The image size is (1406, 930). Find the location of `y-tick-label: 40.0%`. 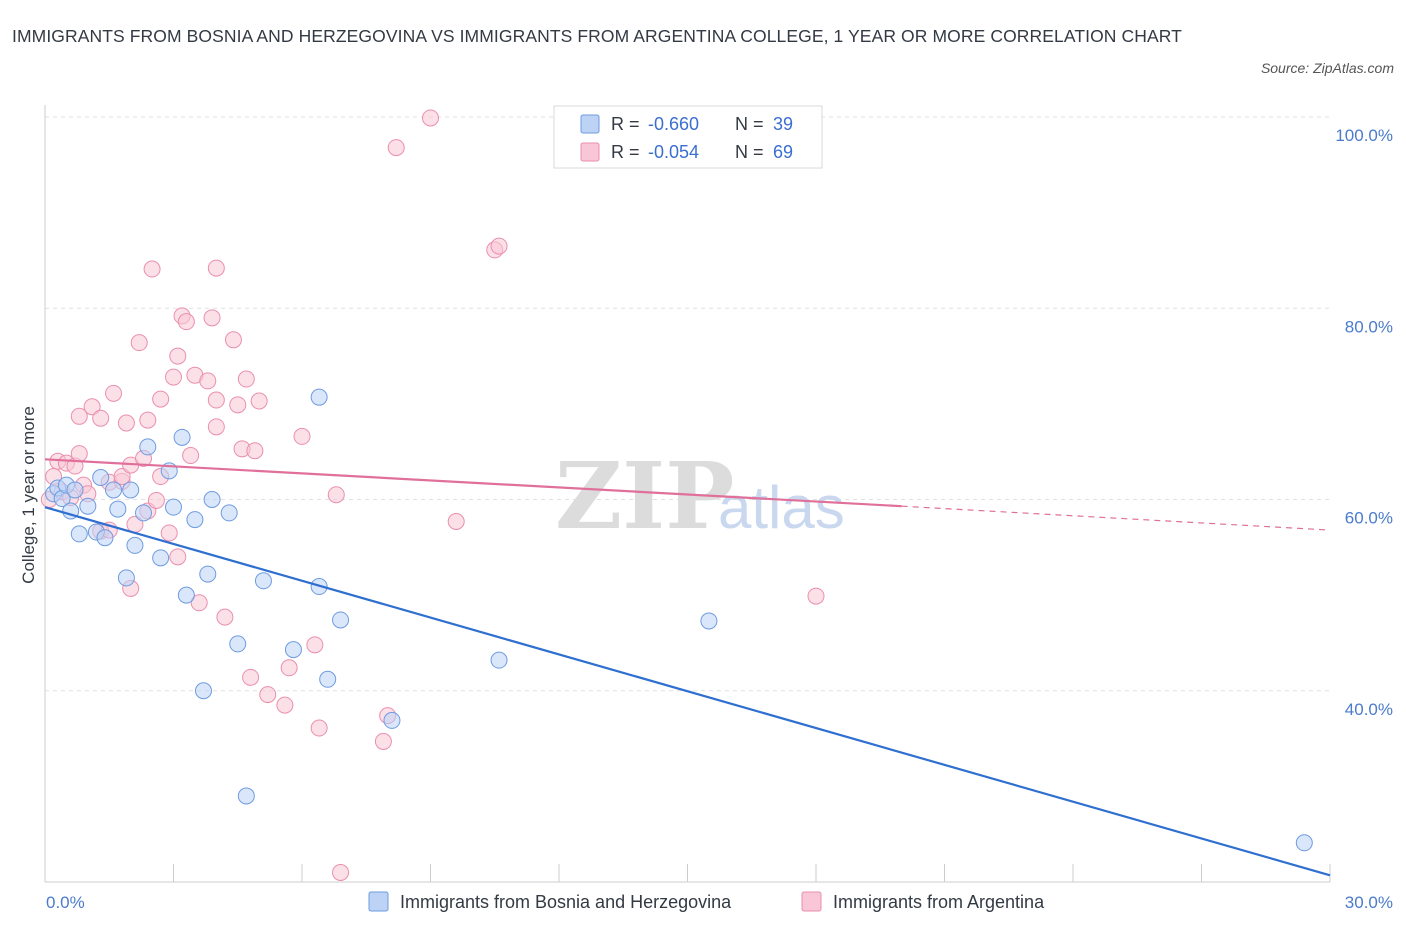

y-tick-label: 40.0% is located at coordinates (1369, 709).